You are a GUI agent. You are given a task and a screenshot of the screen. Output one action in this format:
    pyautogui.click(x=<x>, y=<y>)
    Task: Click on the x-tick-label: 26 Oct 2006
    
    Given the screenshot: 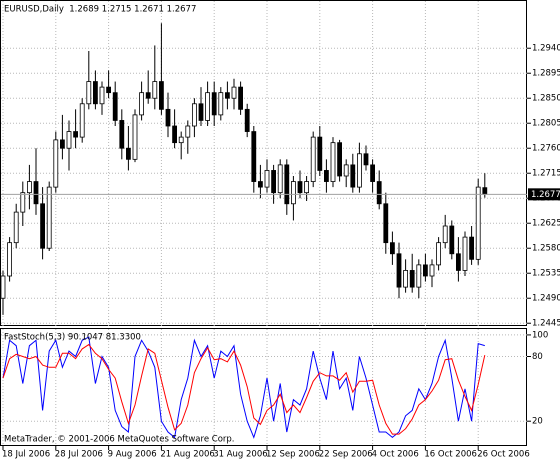 What is the action you would take?
    pyautogui.click(x=503, y=455)
    